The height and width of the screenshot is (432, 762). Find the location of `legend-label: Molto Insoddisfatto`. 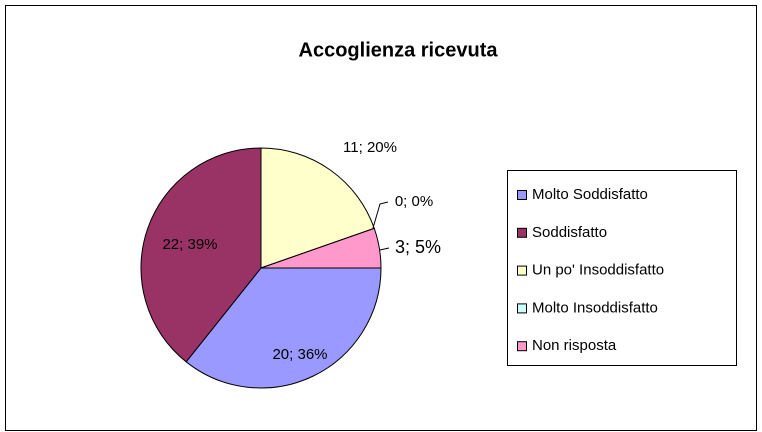

legend-label: Molto Insoddisfatto is located at coordinates (595, 307).